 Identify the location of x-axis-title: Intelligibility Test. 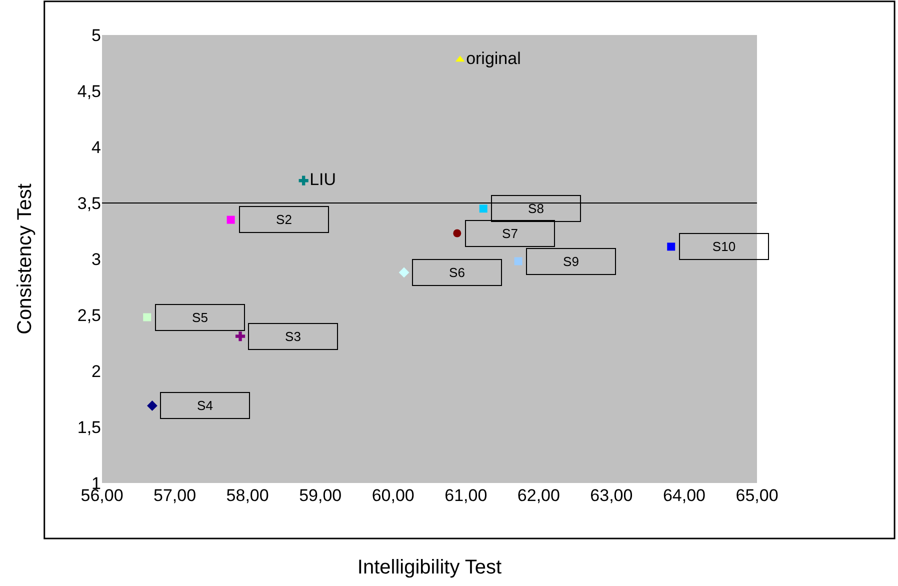
(429, 567).